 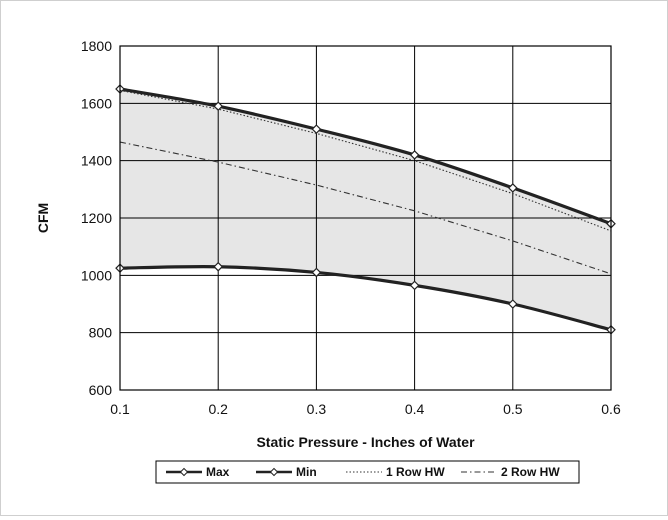 I want to click on y-tick-label: 800, so click(x=101, y=333).